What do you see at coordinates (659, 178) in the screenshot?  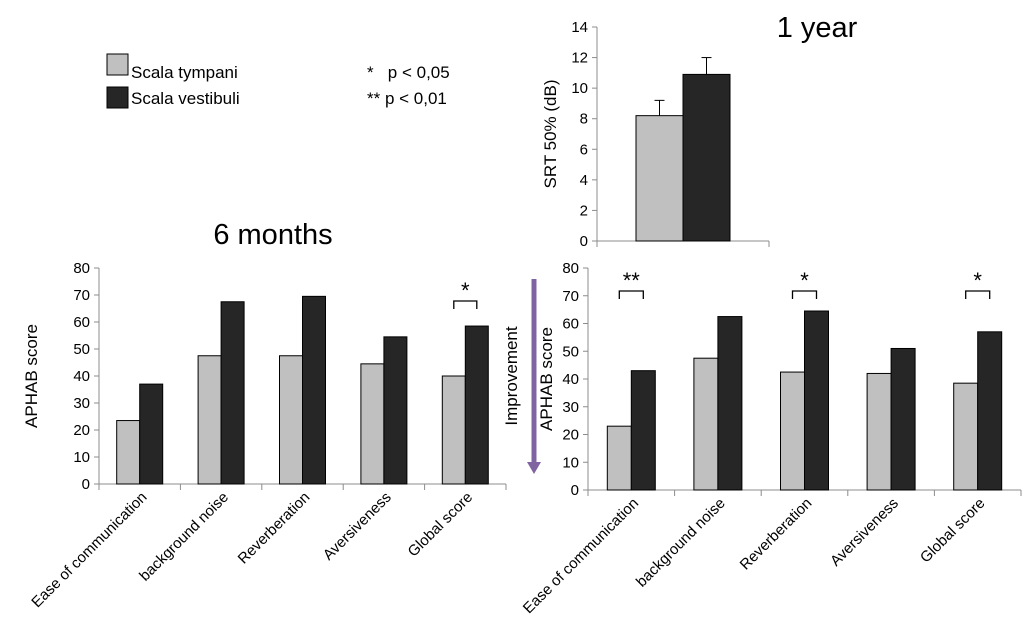 I see `bar-scala-tympani` at bounding box center [659, 178].